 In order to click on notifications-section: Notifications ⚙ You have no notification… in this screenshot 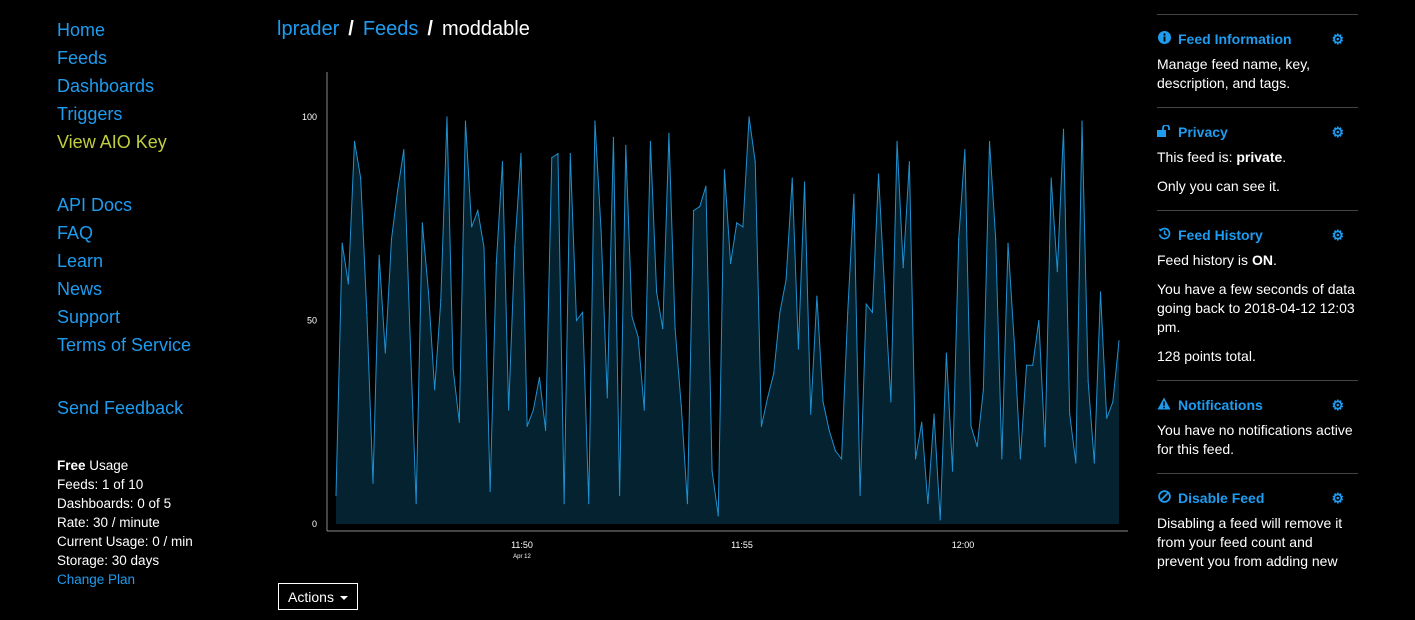, I will do `click(1257, 427)`.